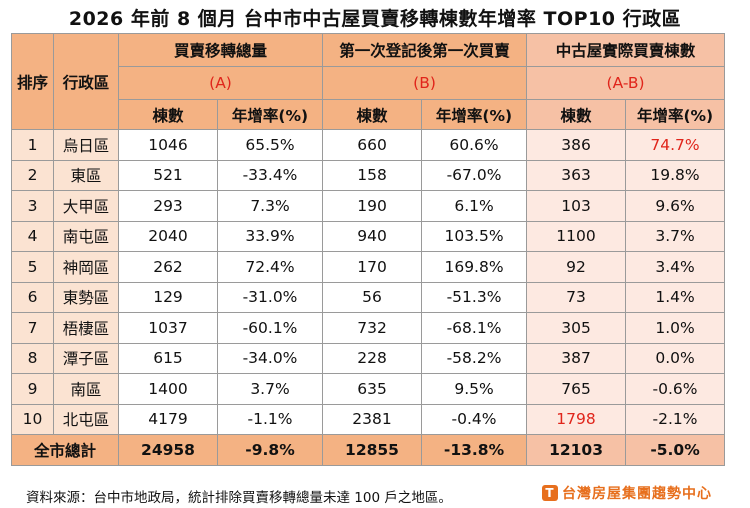 The image size is (750, 508). What do you see at coordinates (474, 145) in the screenshot?
I see `b-growth-cell: 60.6%` at bounding box center [474, 145].